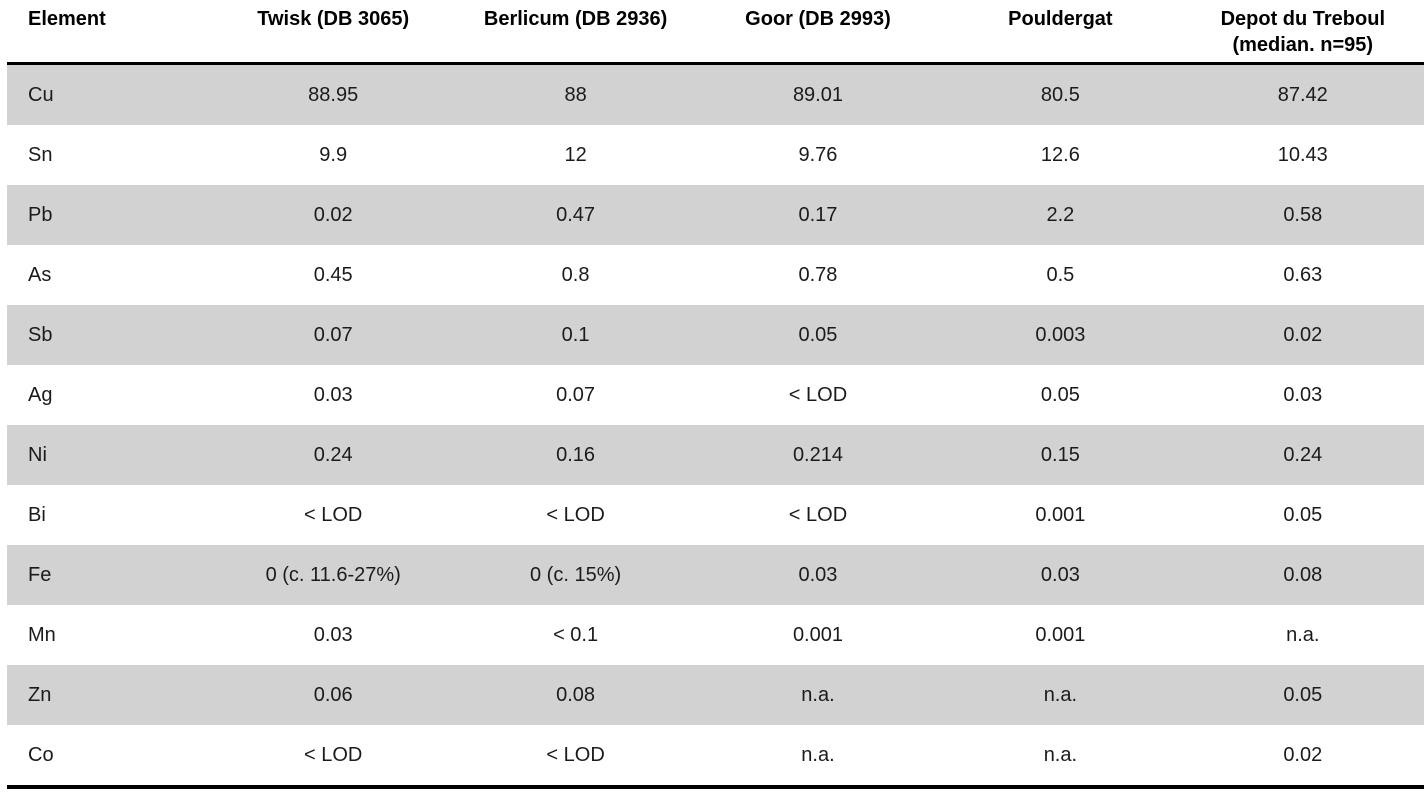  Describe the element at coordinates (40, 574) in the screenshot. I see `element-cell-fe: Fe` at that location.